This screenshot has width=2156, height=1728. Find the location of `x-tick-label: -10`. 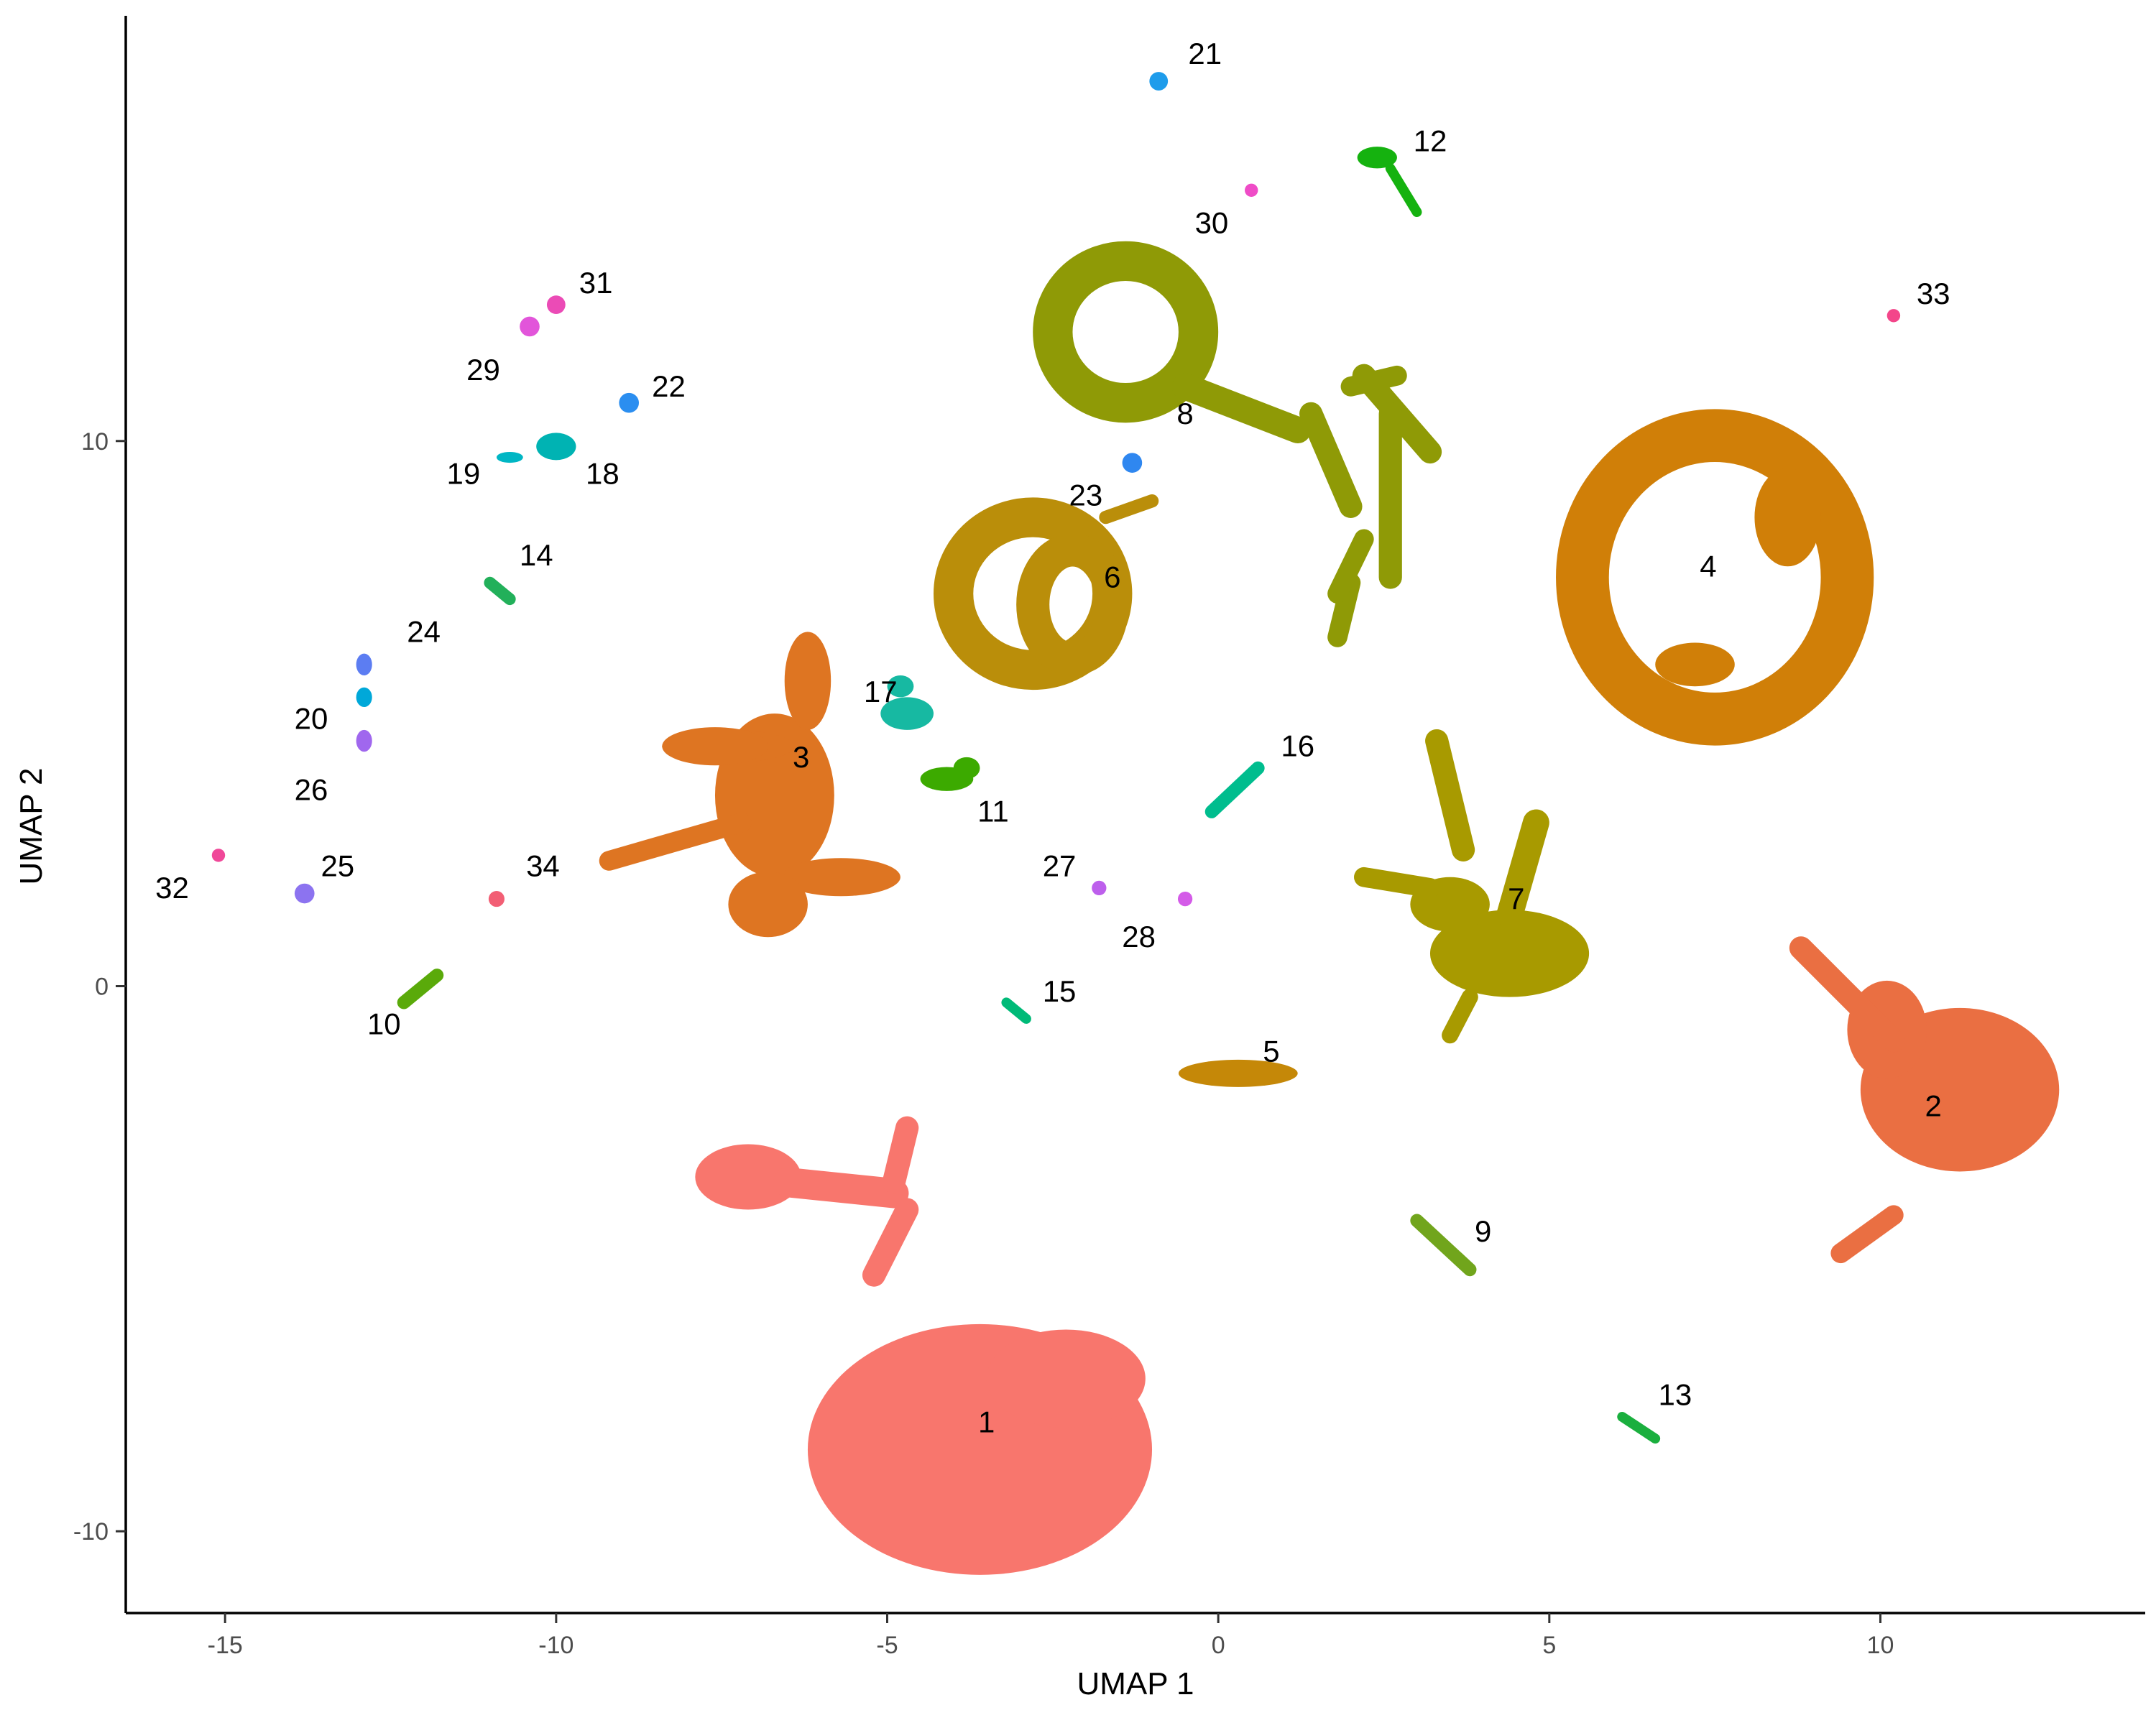

x-tick-label: -10 is located at coordinates (555, 1646).